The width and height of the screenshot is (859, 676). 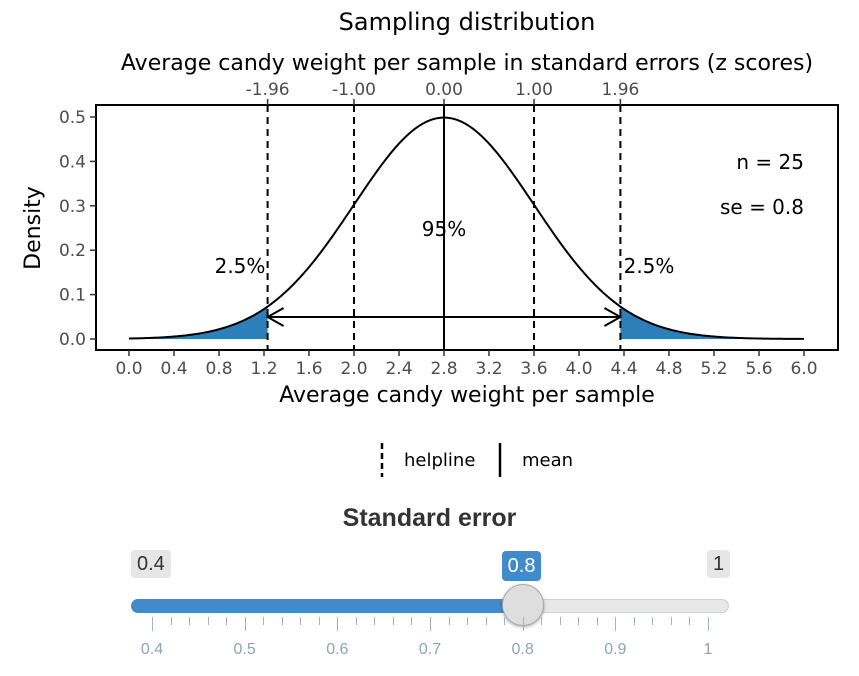 What do you see at coordinates (439, 460) in the screenshot?
I see `legend-label-helpline: helpline` at bounding box center [439, 460].